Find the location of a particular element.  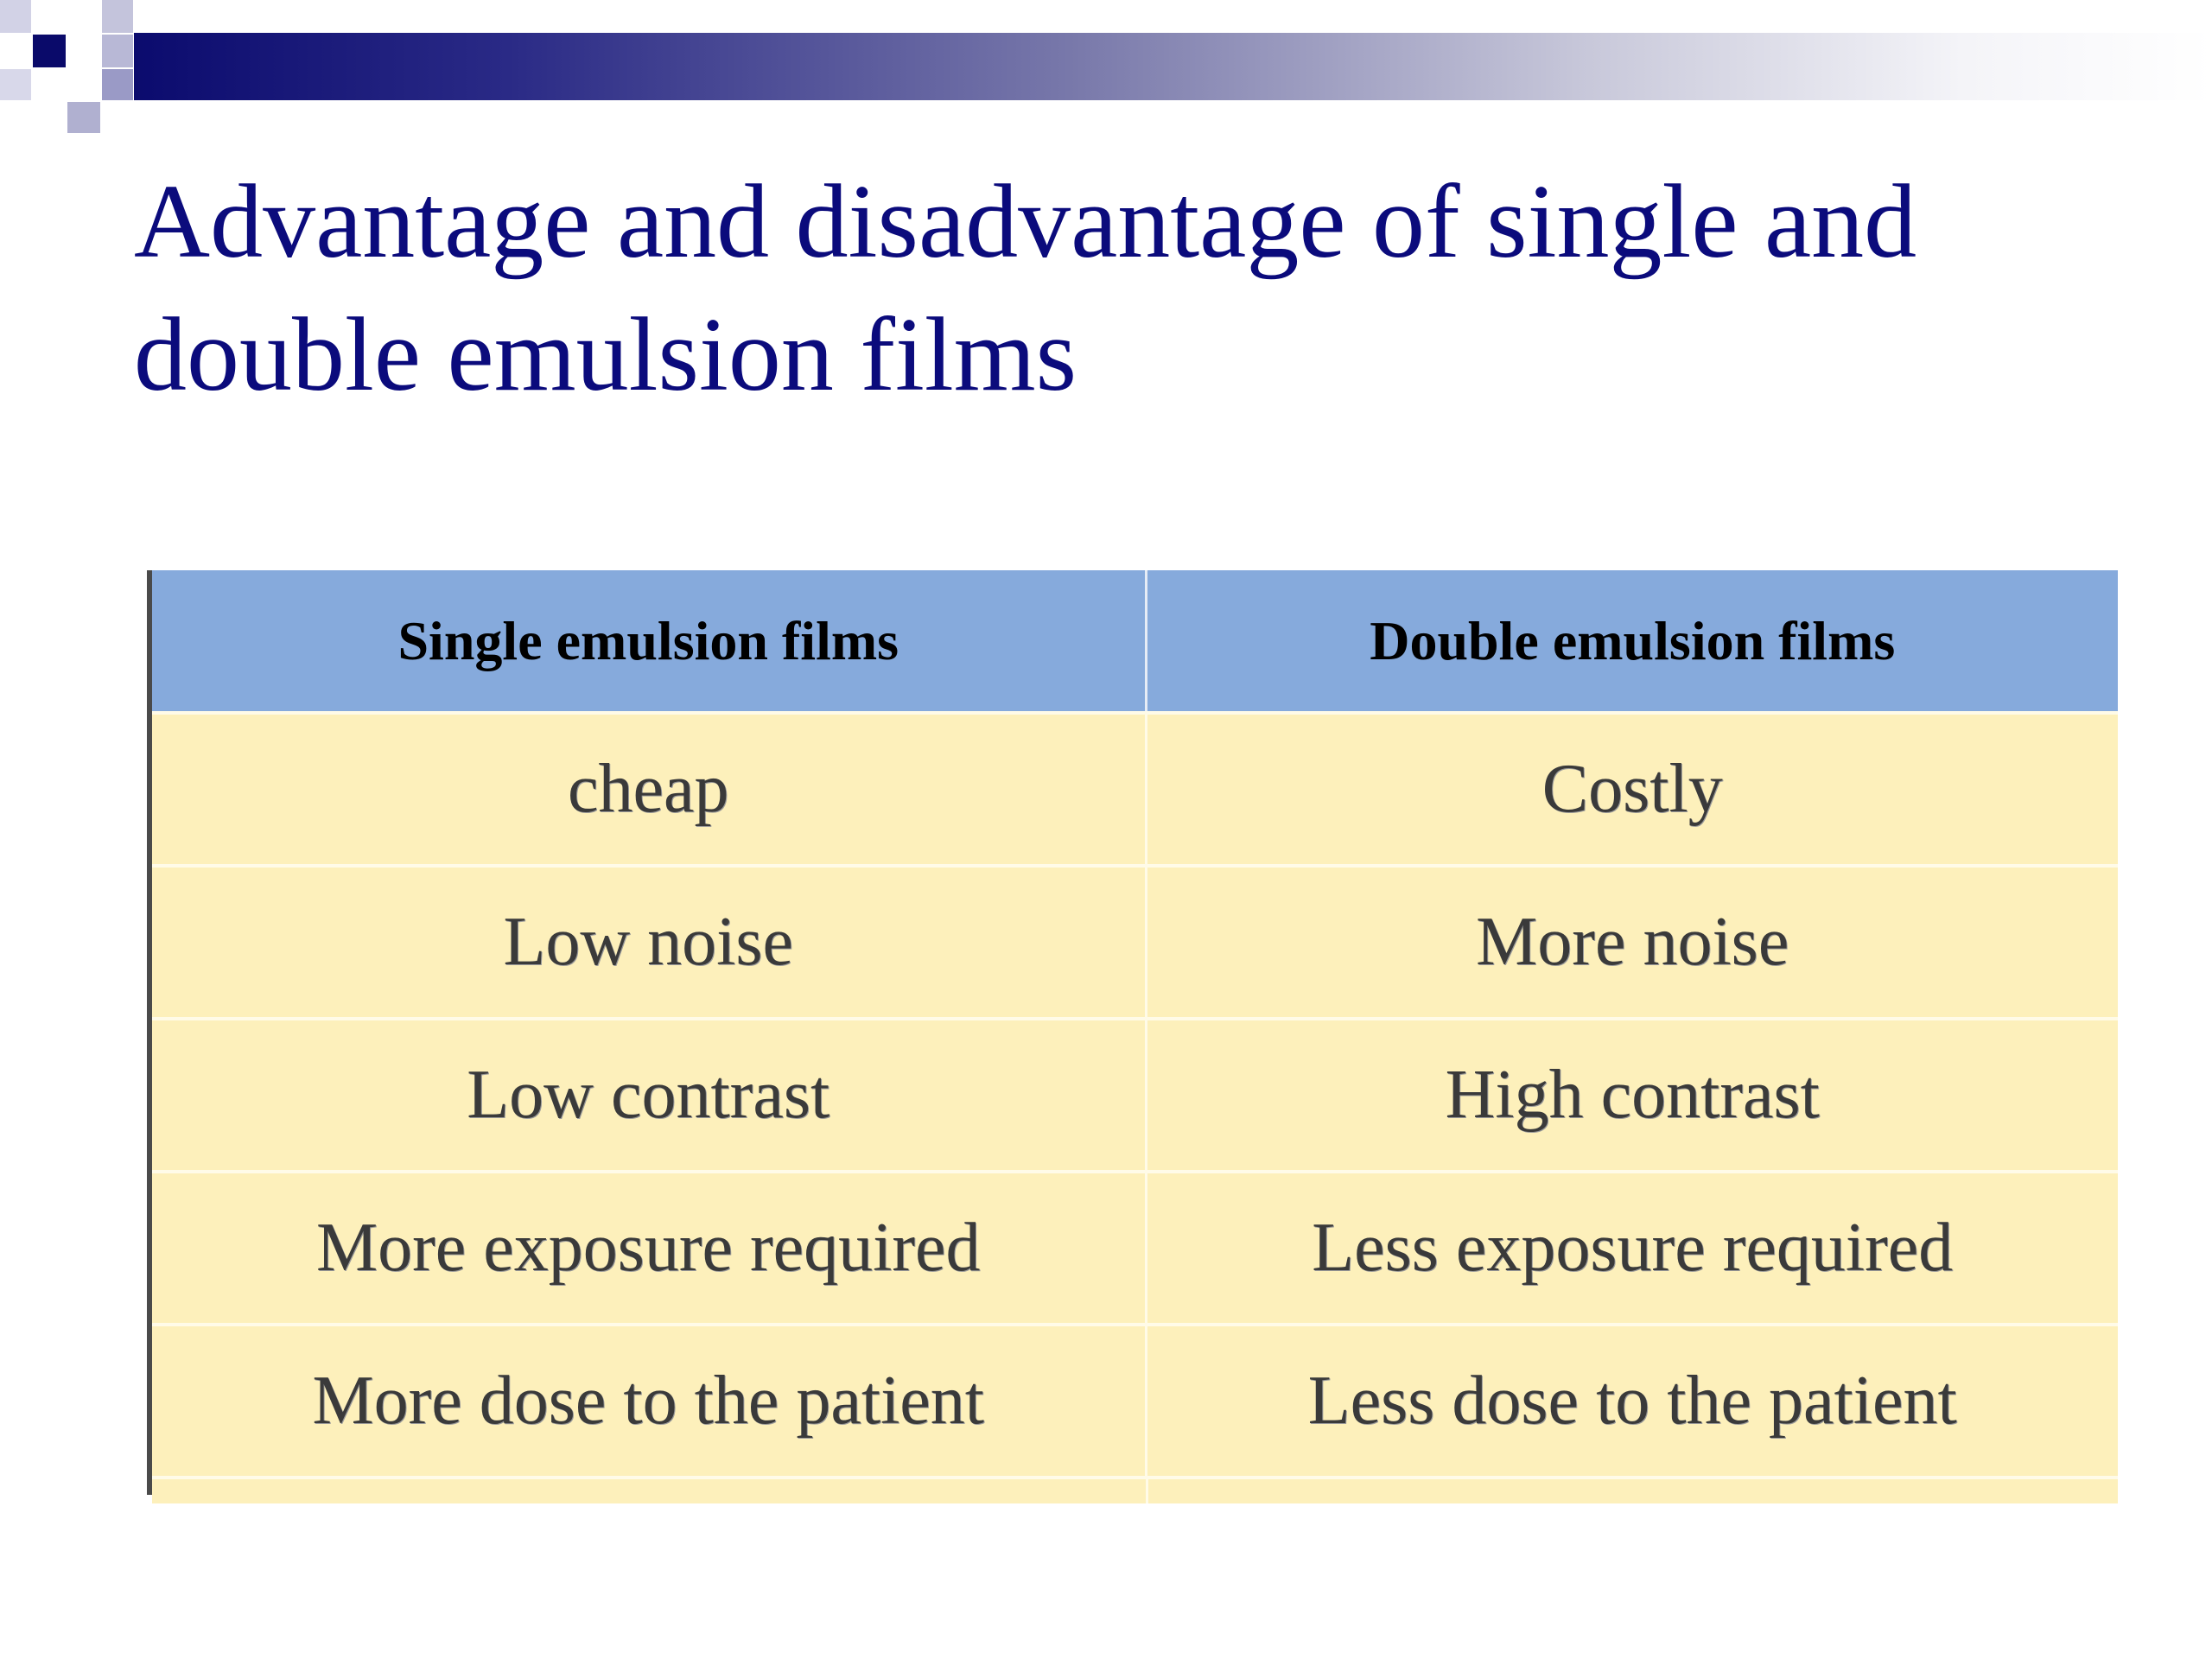

table-cell-single: Low noise is located at coordinates (649, 941).